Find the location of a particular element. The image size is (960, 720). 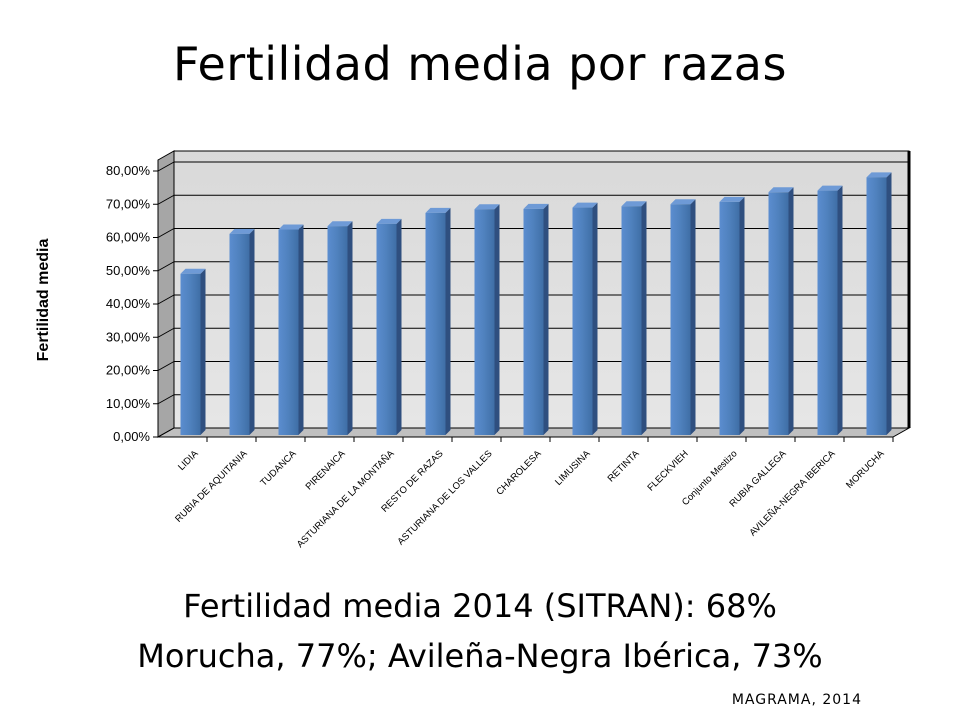

y-tick-label: 30,00% is located at coordinates (128, 336).